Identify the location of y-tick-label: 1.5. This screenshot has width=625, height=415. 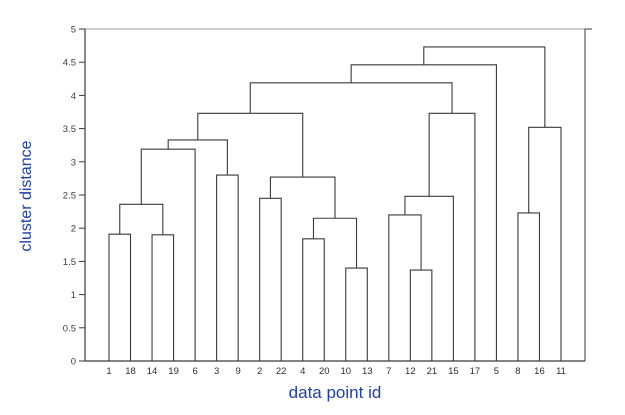
(69, 262).